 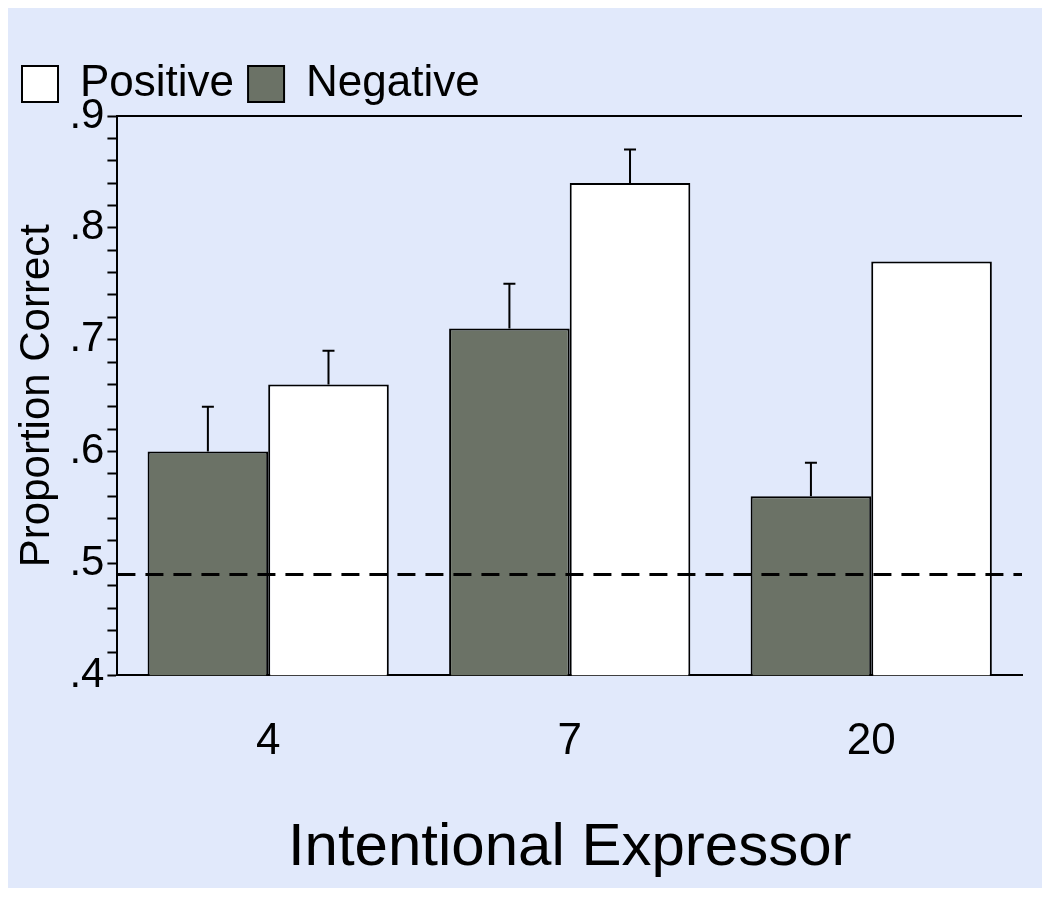 I want to click on y-tick-label: .5, so click(x=87, y=560).